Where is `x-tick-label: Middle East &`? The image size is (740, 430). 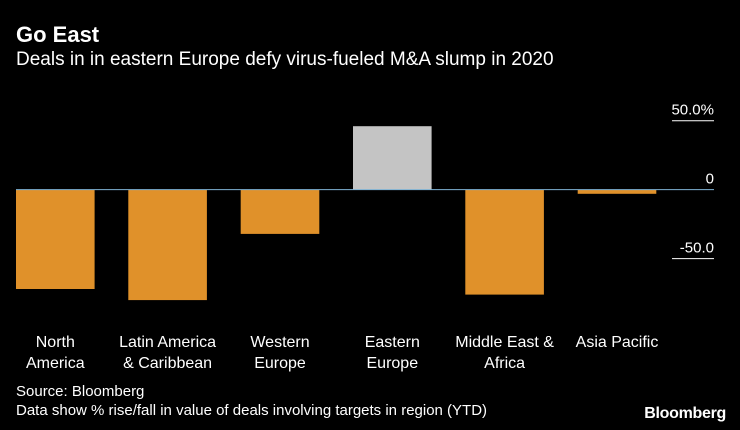
x-tick-label: Middle East & is located at coordinates (504, 342).